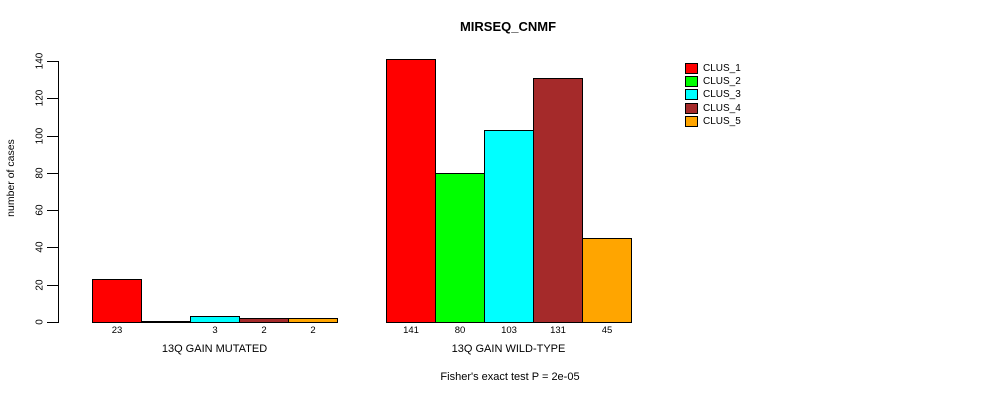 This screenshot has height=400, width=990. What do you see at coordinates (40, 173) in the screenshot?
I see `y-axis-tick-label: 80` at bounding box center [40, 173].